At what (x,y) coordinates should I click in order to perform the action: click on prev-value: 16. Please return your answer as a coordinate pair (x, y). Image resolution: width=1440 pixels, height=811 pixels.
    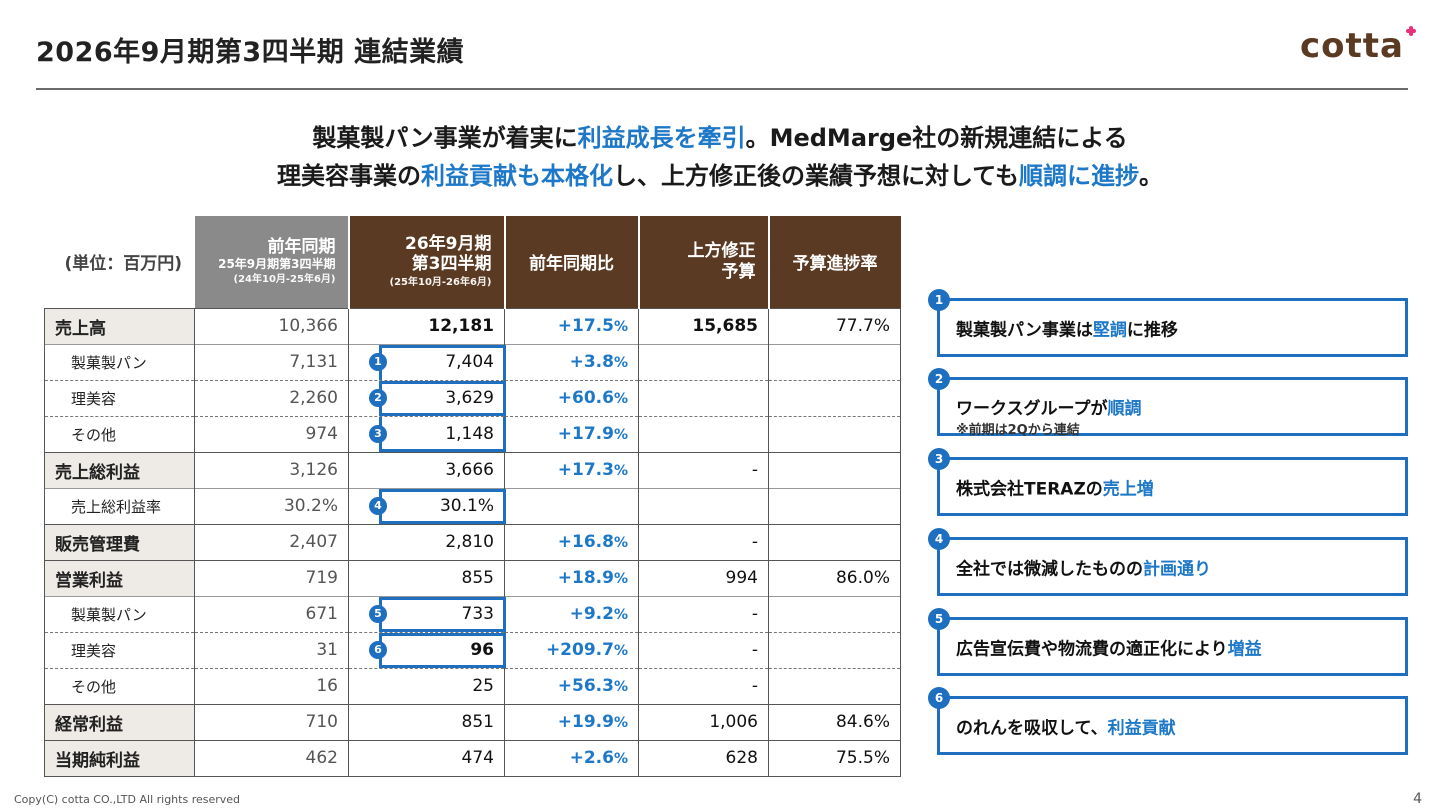
    Looking at the image, I should click on (271, 685).